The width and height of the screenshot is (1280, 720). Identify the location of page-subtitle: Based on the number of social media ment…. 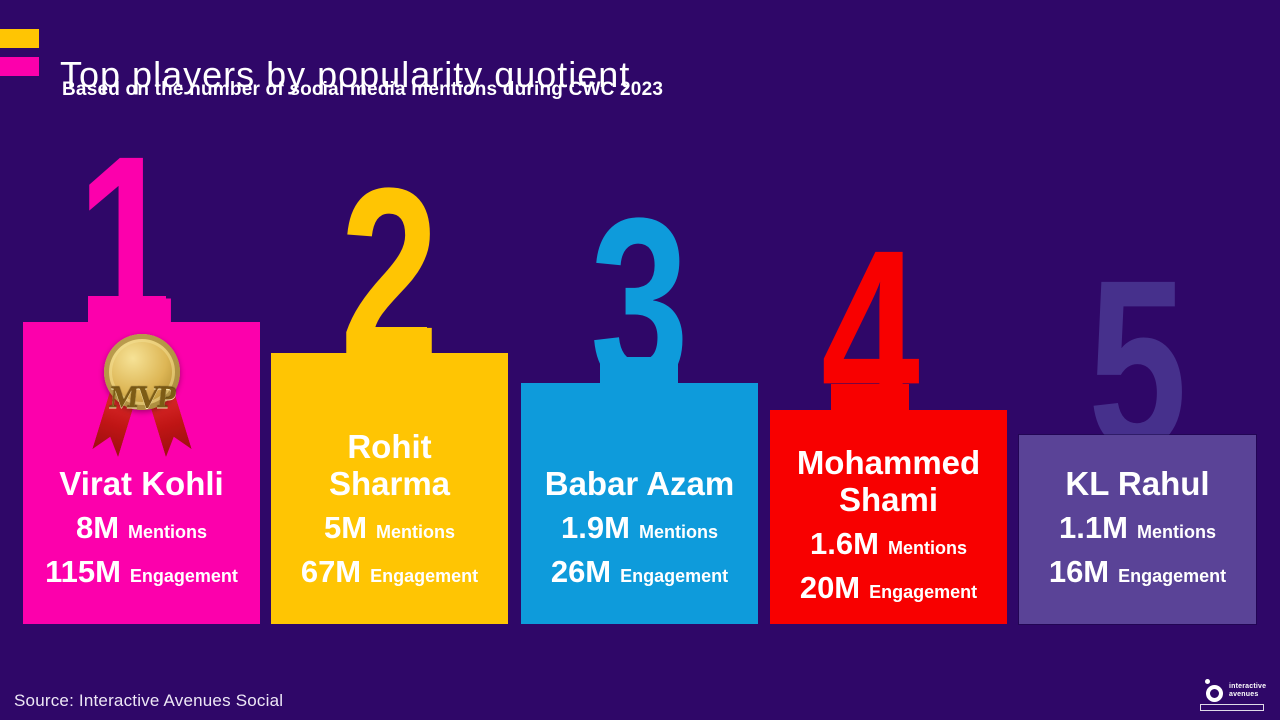
(363, 89).